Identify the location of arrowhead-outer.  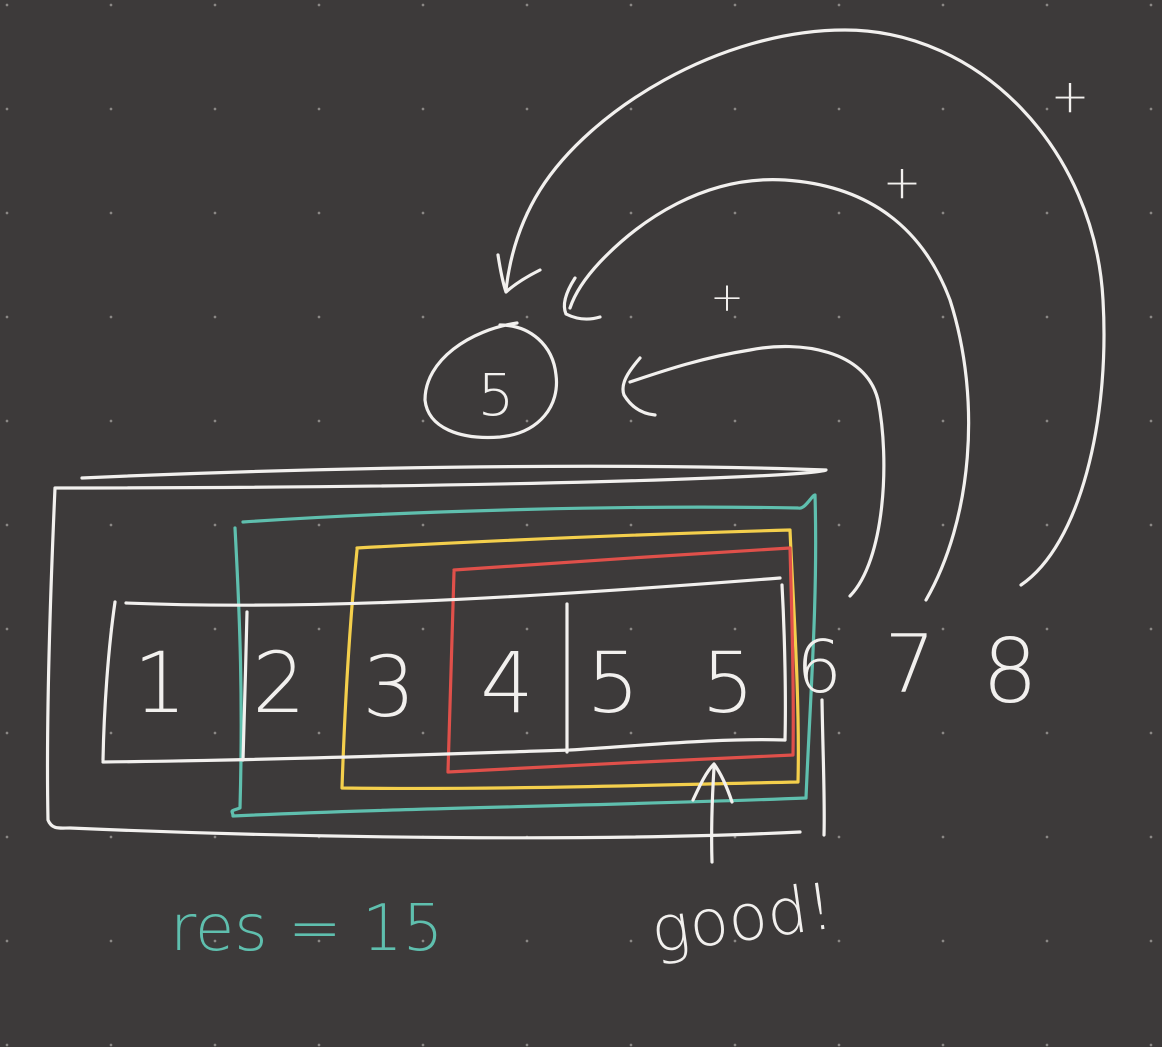
(519, 273).